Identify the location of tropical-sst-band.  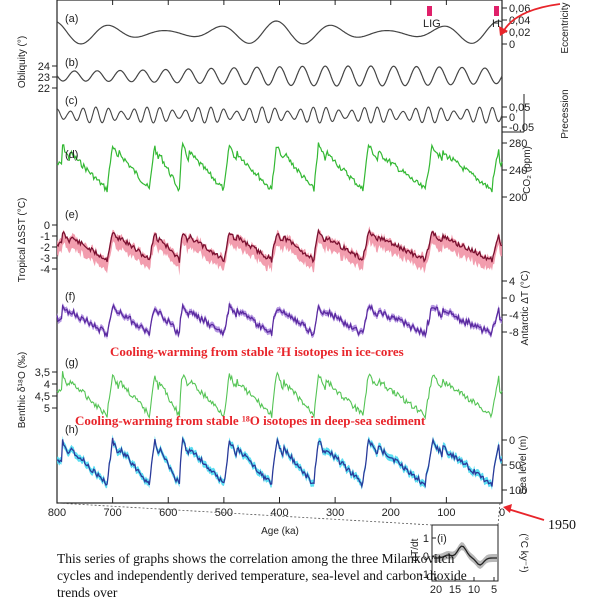
(279, 251).